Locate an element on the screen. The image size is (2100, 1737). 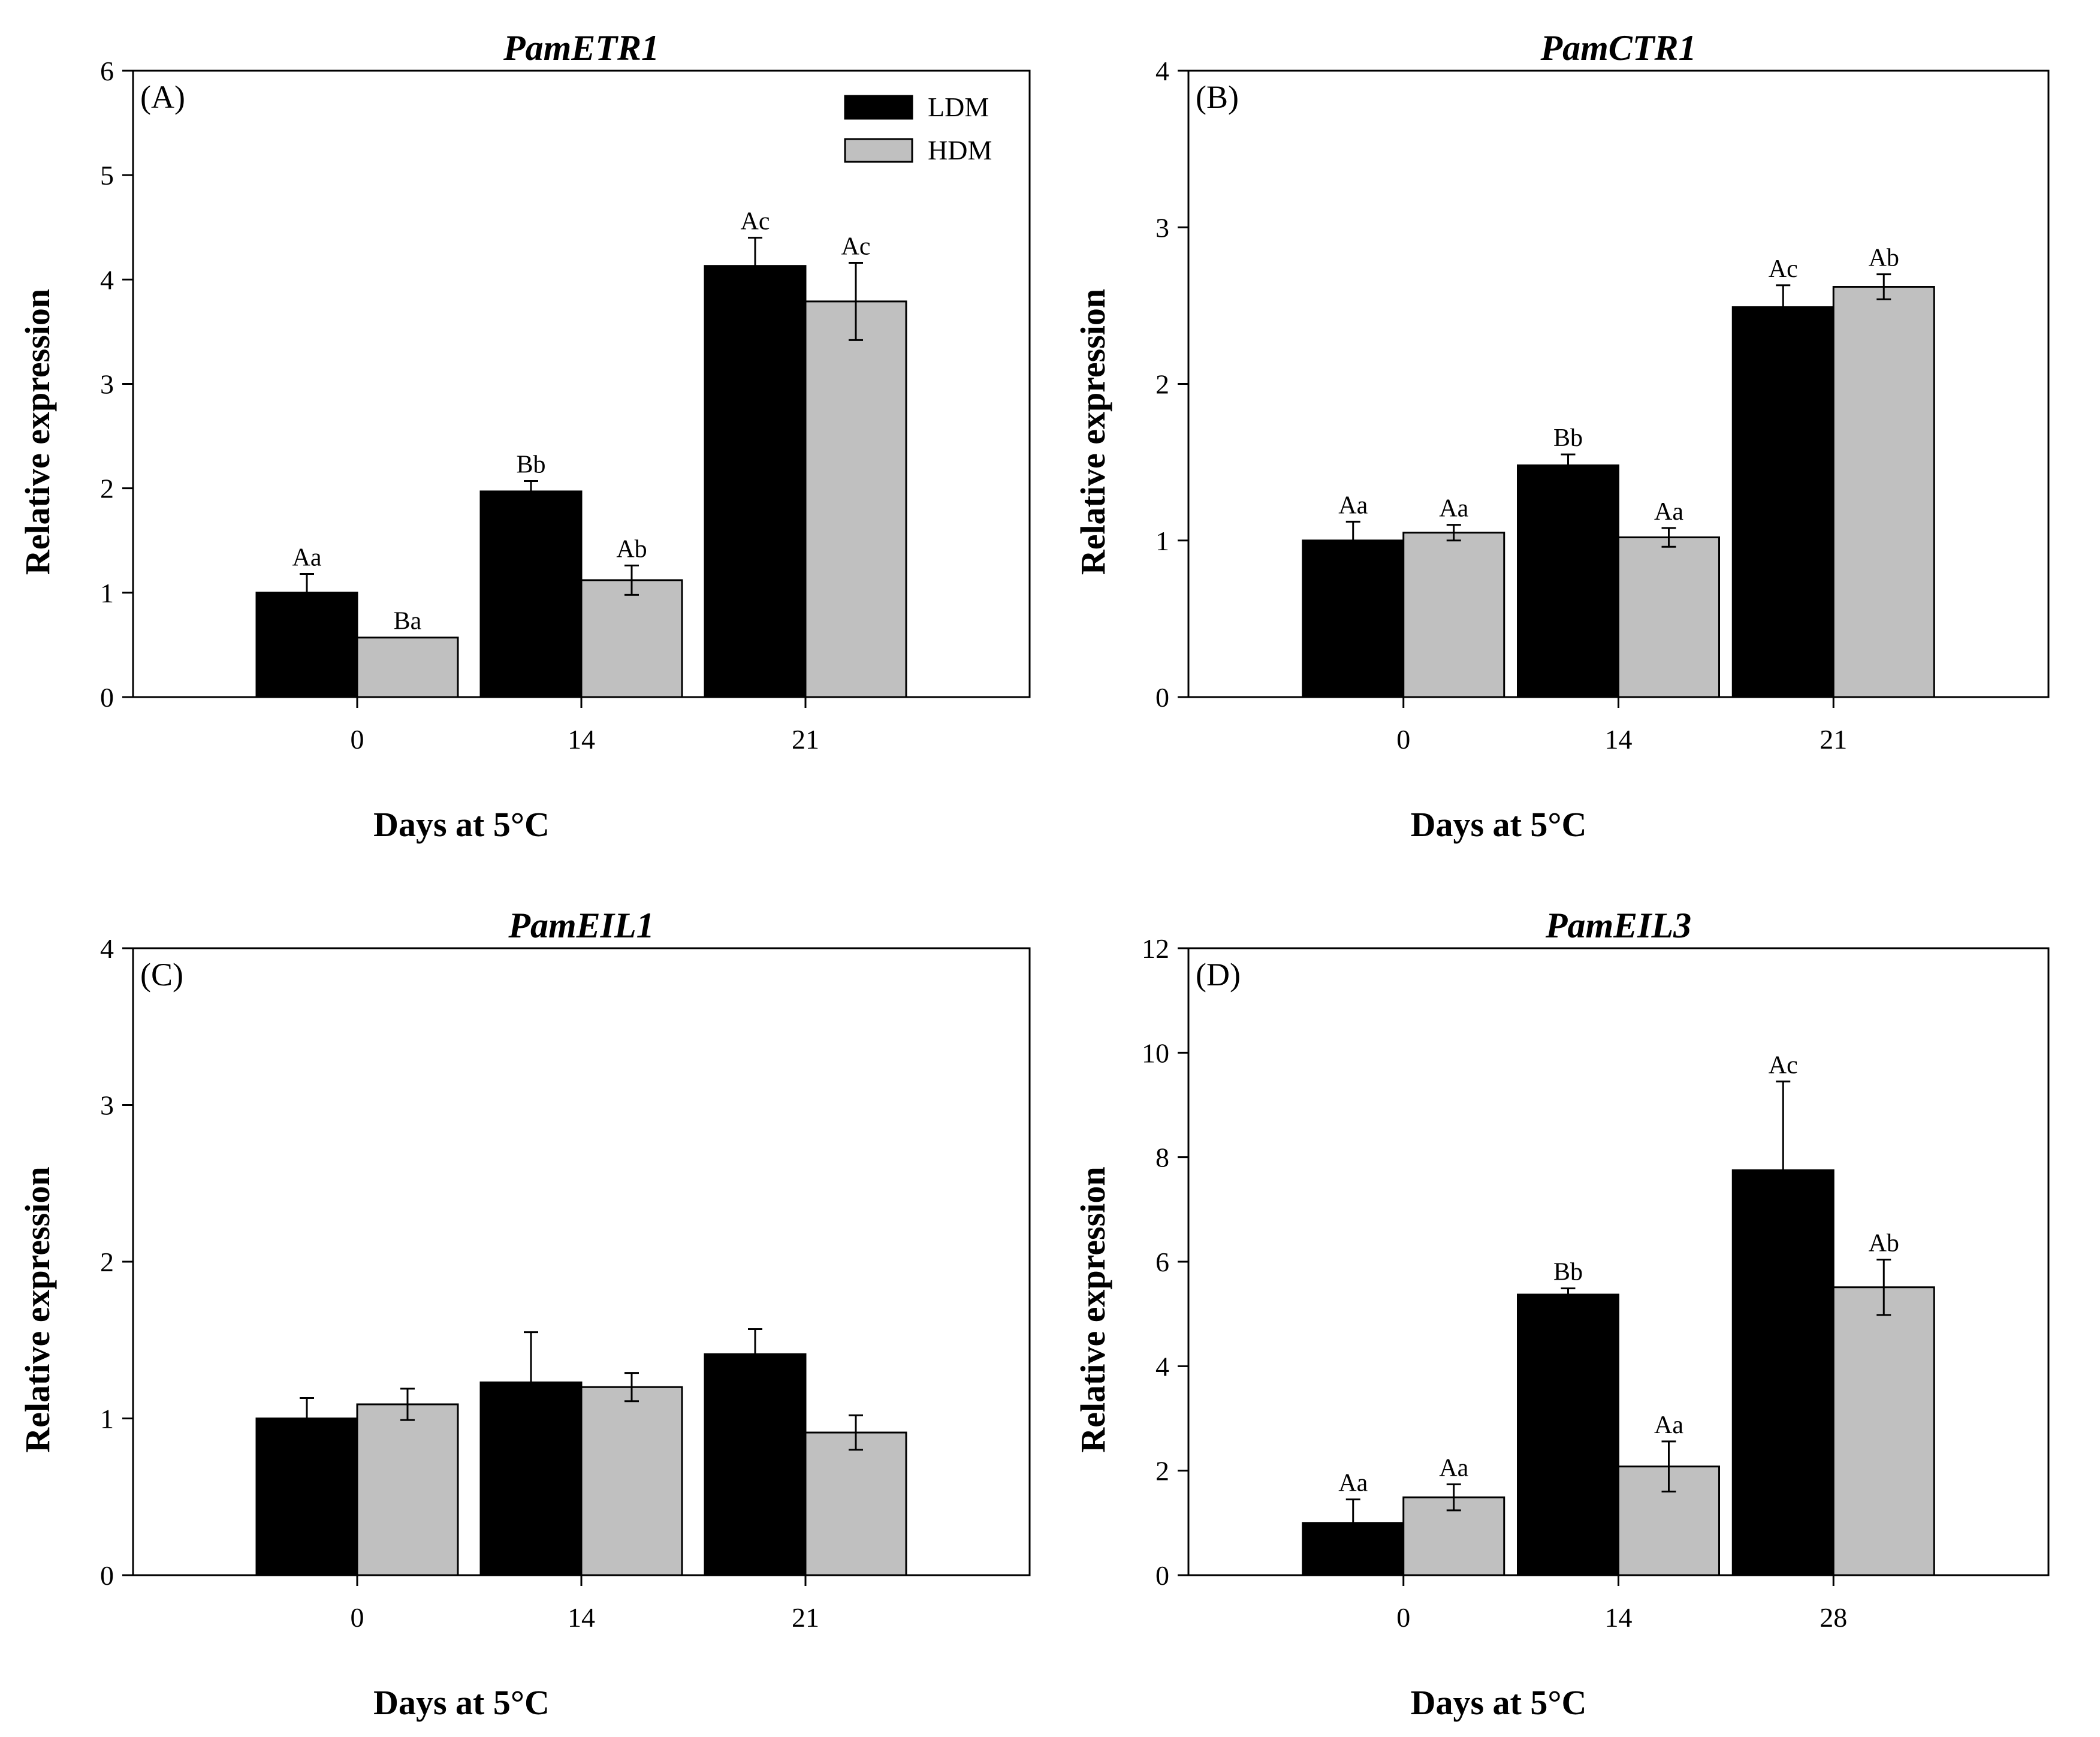
panel-label: (D) is located at coordinates (1218, 975).